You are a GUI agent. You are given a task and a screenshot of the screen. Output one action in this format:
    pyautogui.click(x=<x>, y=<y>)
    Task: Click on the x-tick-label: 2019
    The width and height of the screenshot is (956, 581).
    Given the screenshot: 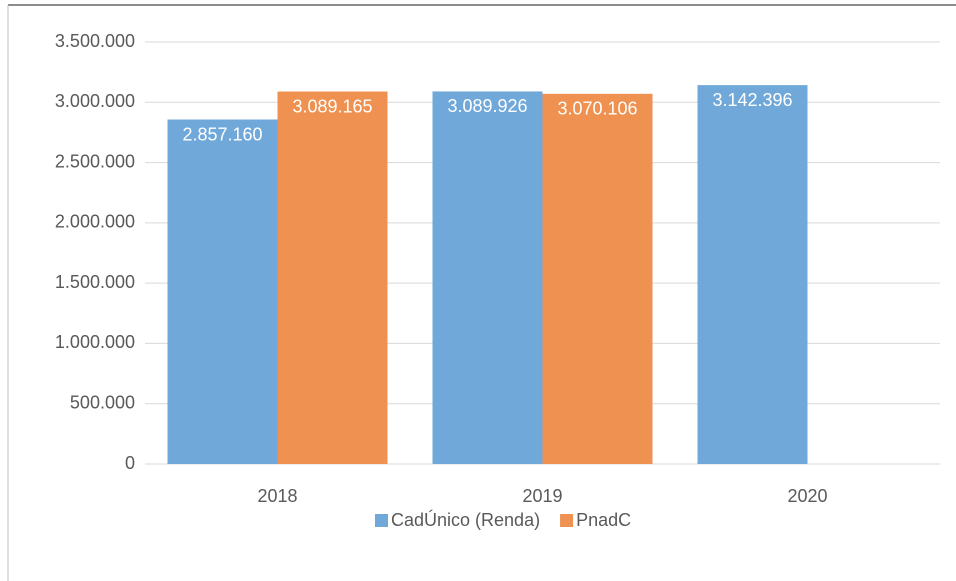 What is the action you would take?
    pyautogui.click(x=542, y=496)
    